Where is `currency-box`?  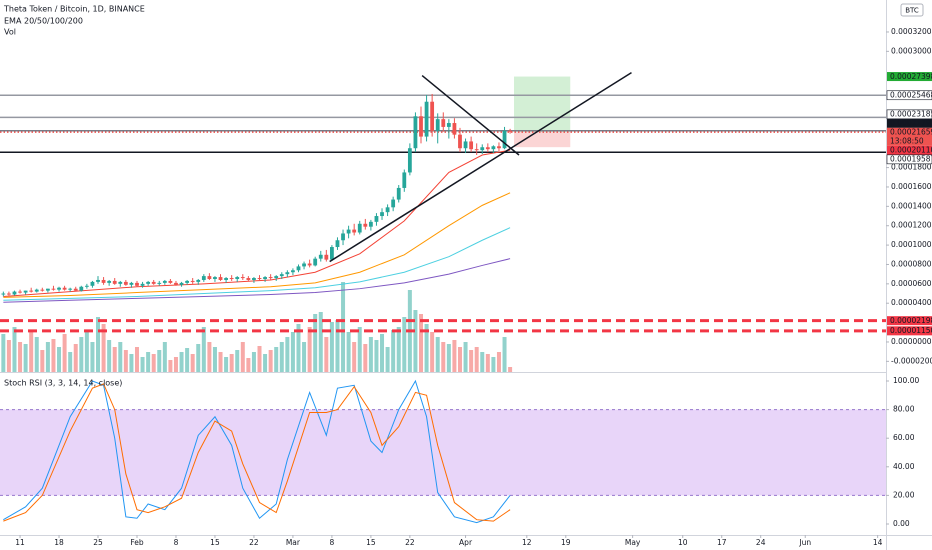 currency-box is located at coordinates (912, 10).